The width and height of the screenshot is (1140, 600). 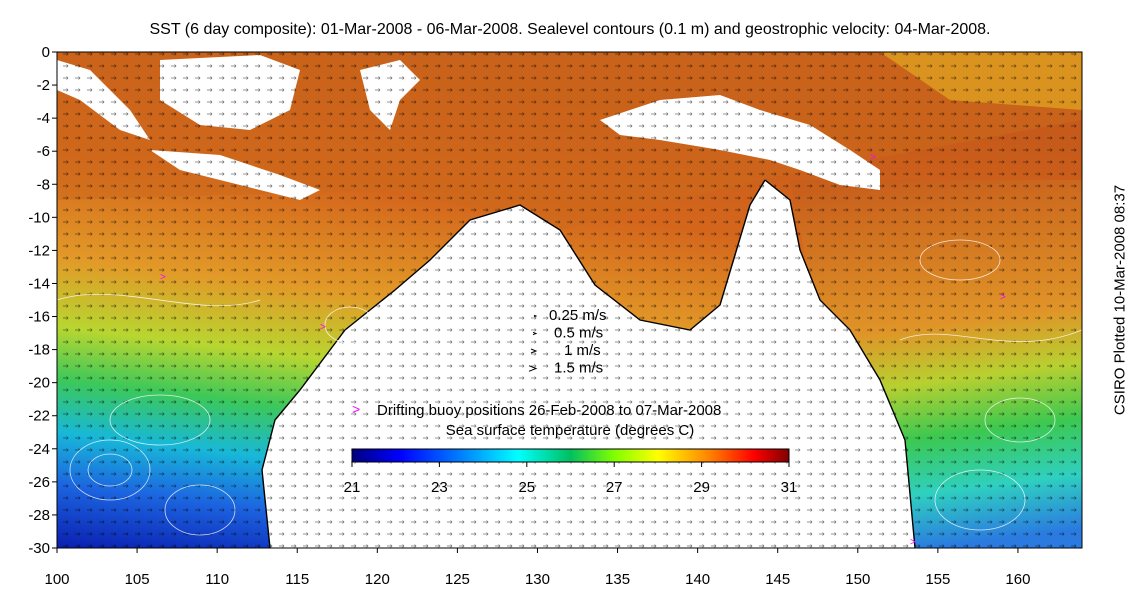 What do you see at coordinates (39, 350) in the screenshot?
I see `y-tick-label: -18` at bounding box center [39, 350].